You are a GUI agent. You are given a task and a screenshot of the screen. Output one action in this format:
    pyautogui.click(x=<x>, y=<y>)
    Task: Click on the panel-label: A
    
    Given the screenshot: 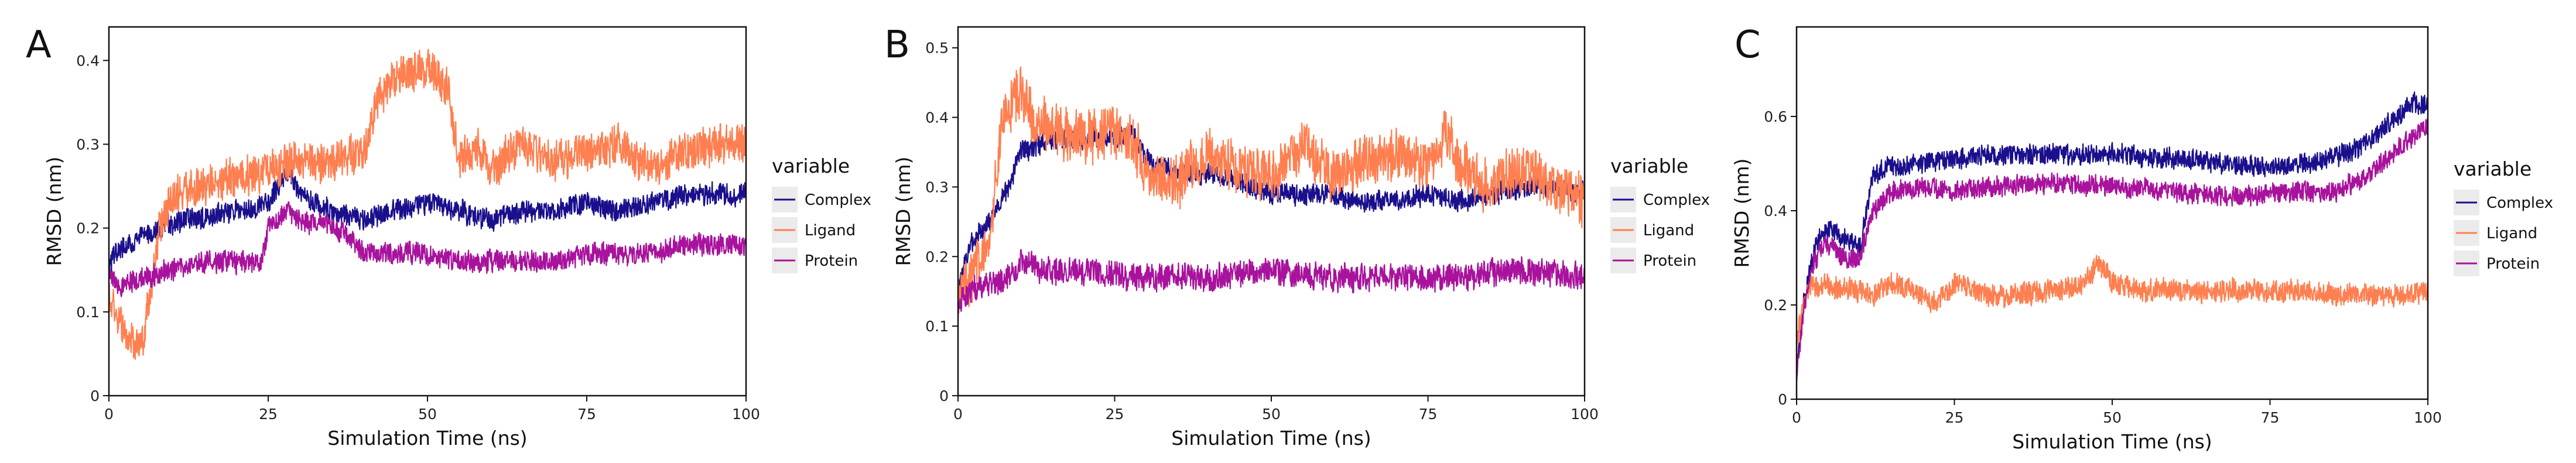 What is the action you would take?
    pyautogui.click(x=39, y=45)
    